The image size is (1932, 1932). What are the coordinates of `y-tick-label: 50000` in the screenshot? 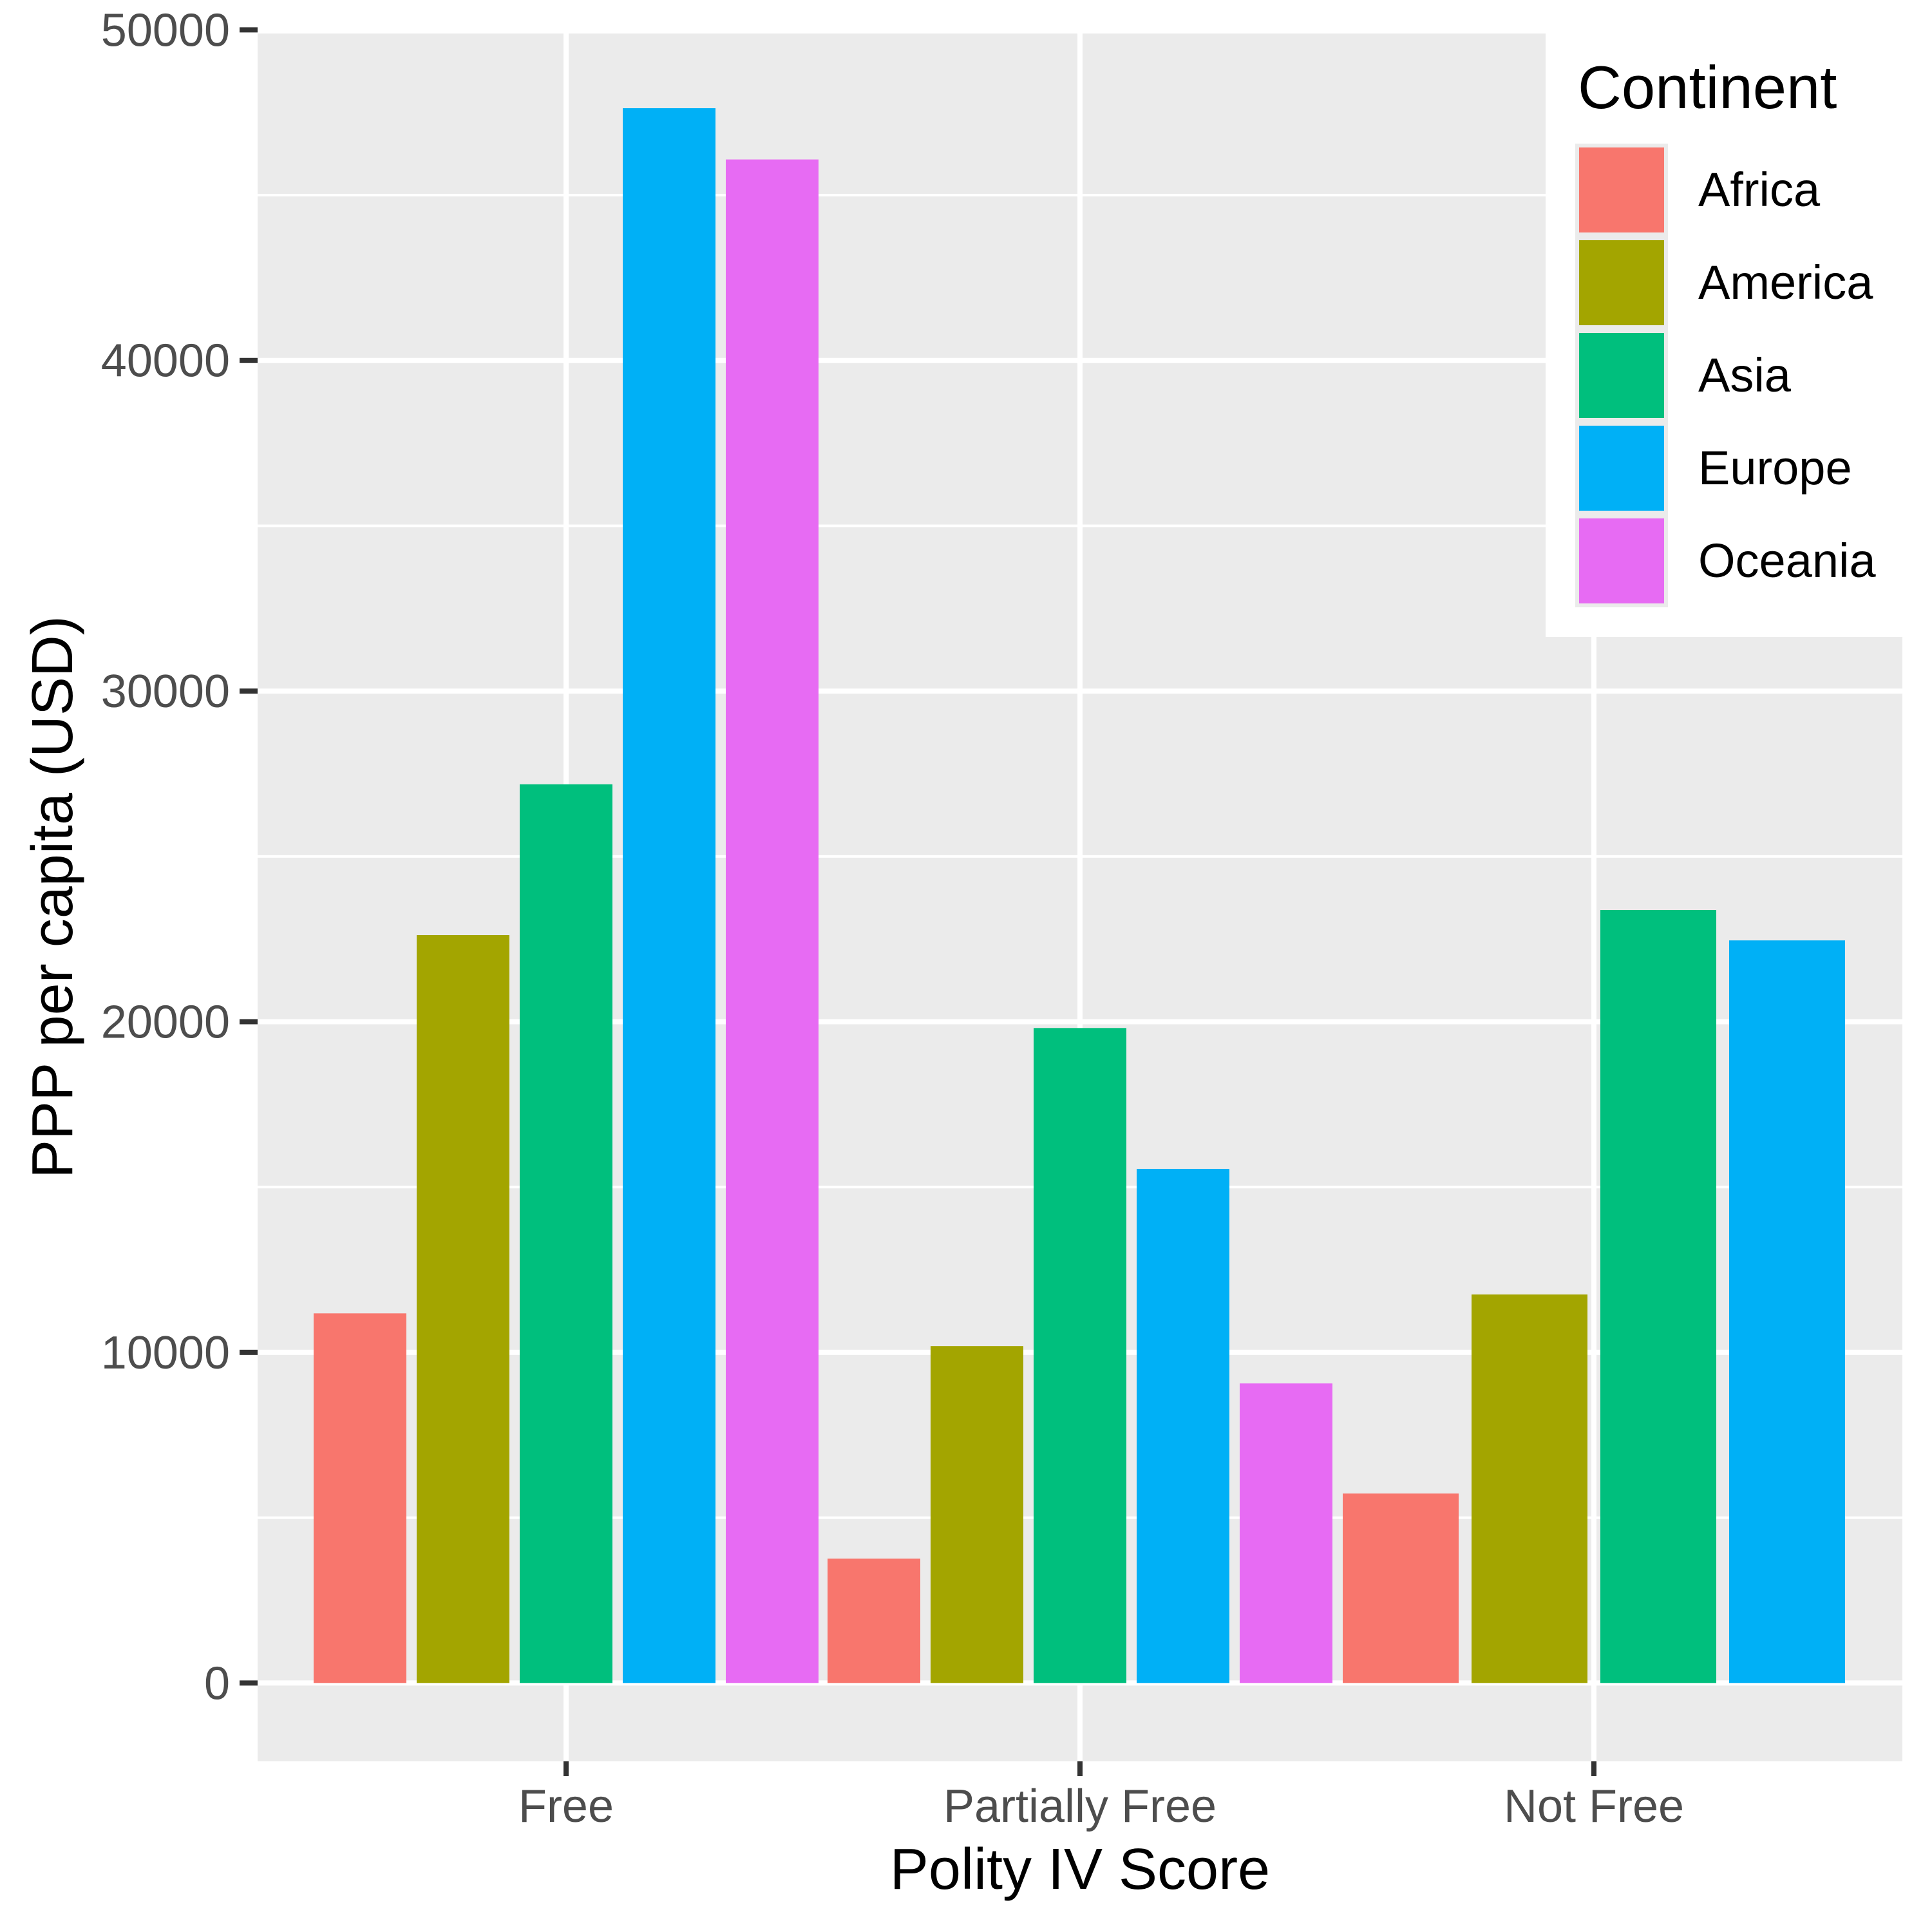 It's located at (166, 30).